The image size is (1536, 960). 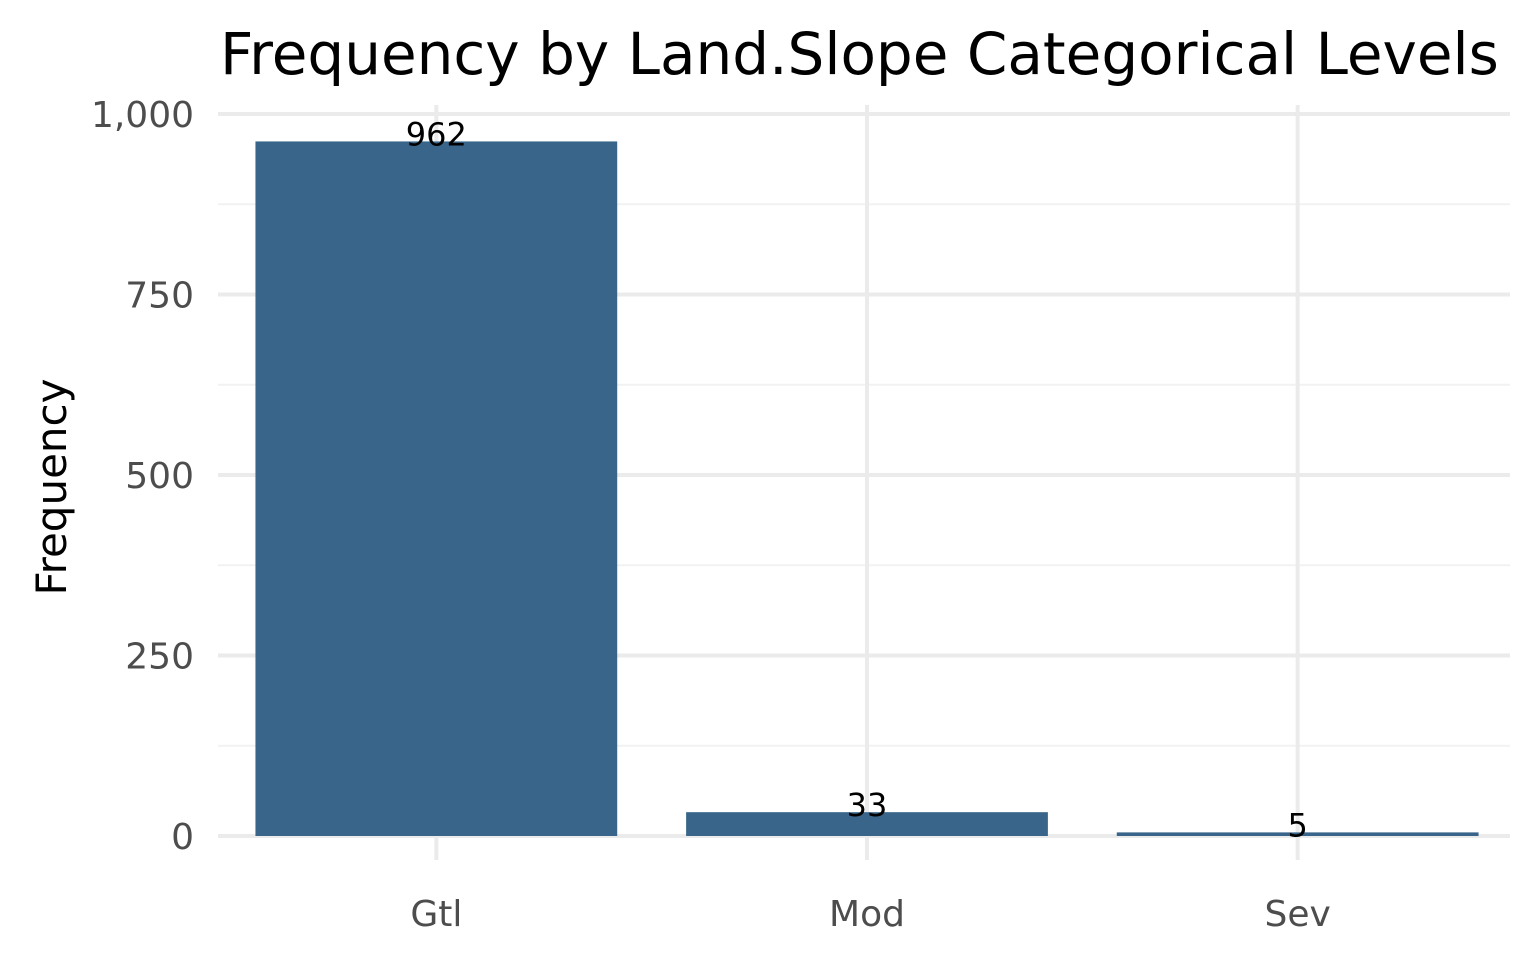 What do you see at coordinates (436, 914) in the screenshot?
I see `x-tick-label: Gtl` at bounding box center [436, 914].